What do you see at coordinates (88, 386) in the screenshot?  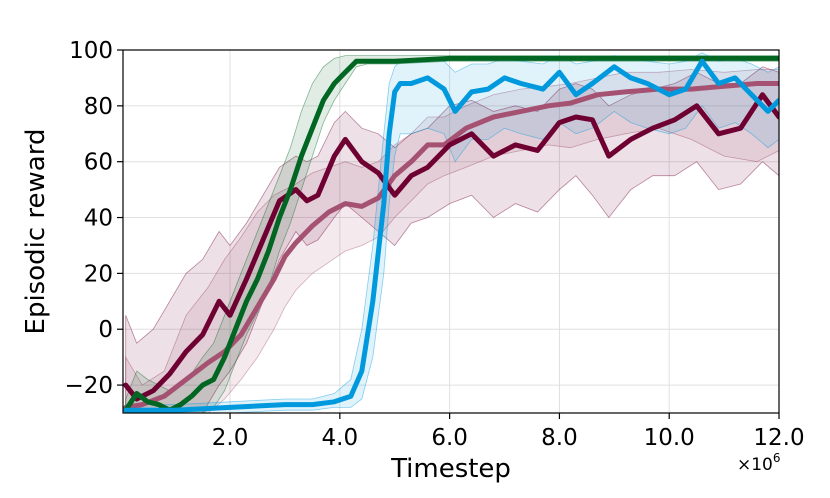 I see `y-tick-label: −20` at bounding box center [88, 386].